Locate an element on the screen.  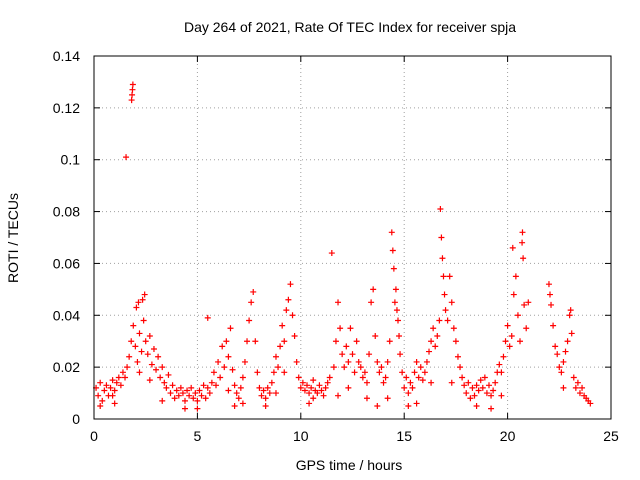
x-tick-label: 0 is located at coordinates (94, 436).